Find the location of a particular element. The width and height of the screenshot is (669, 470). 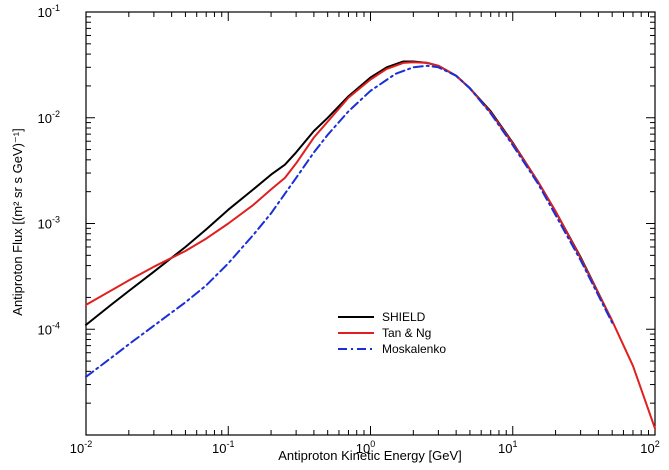

y-tick-label: 10⁻² is located at coordinates (49, 117).